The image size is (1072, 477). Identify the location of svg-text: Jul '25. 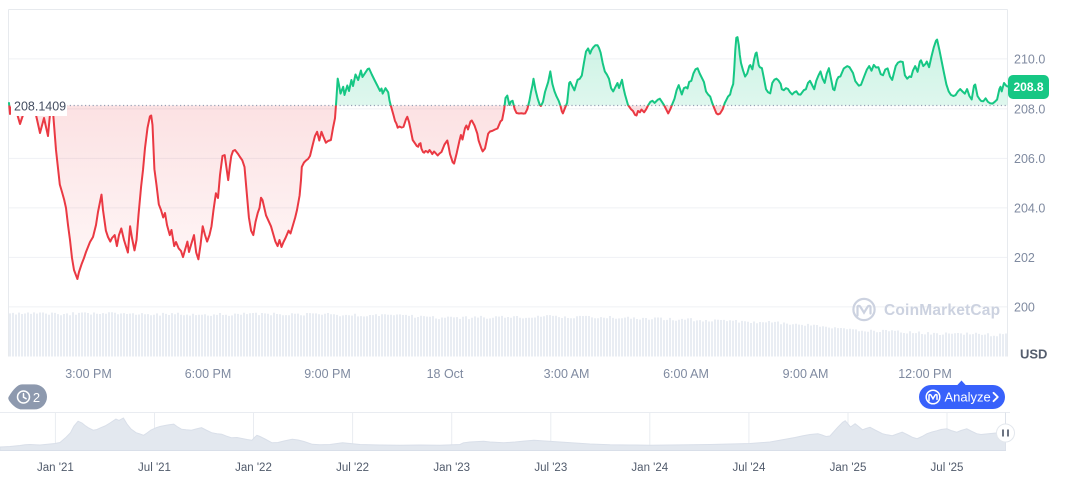
(947, 468).